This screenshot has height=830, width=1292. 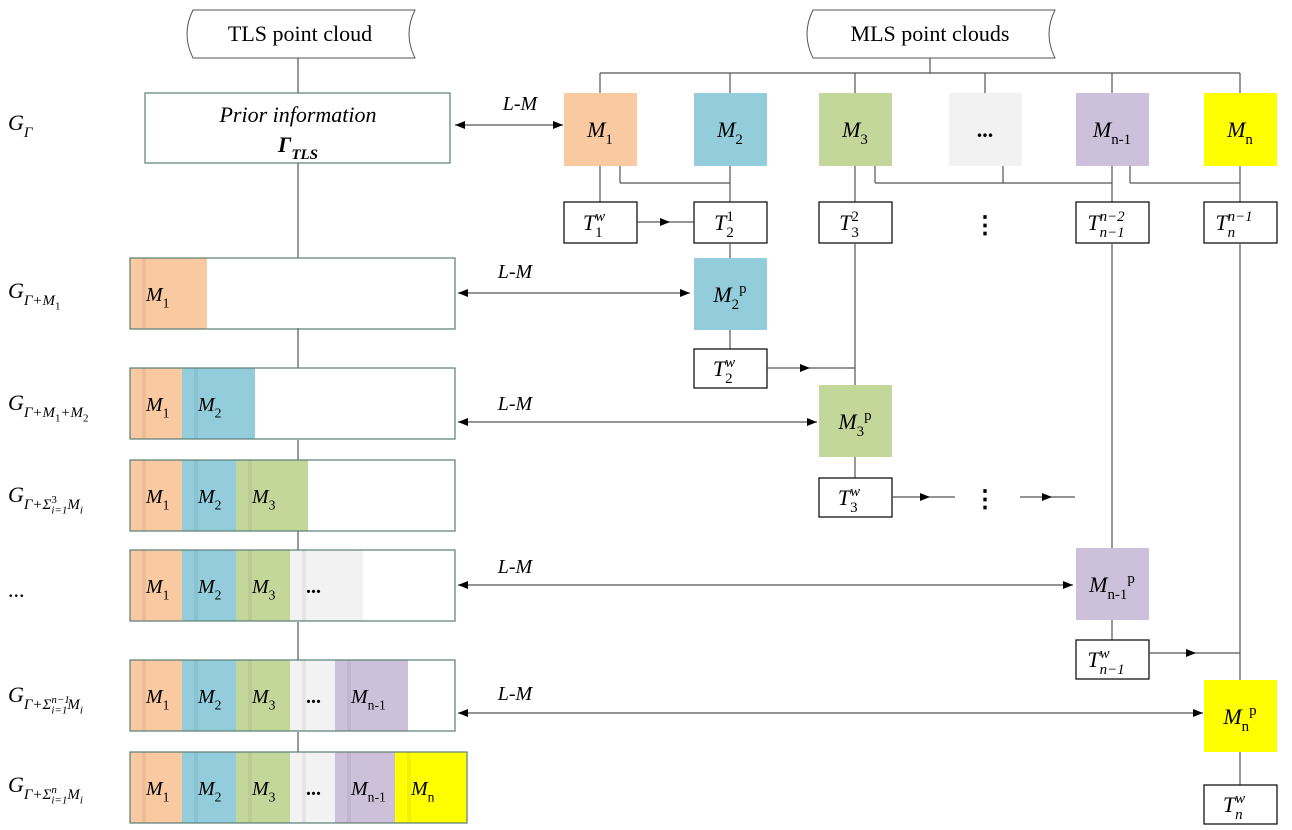 What do you see at coordinates (1106, 225) in the screenshot?
I see `transform-label: Tn−2 n−1` at bounding box center [1106, 225].